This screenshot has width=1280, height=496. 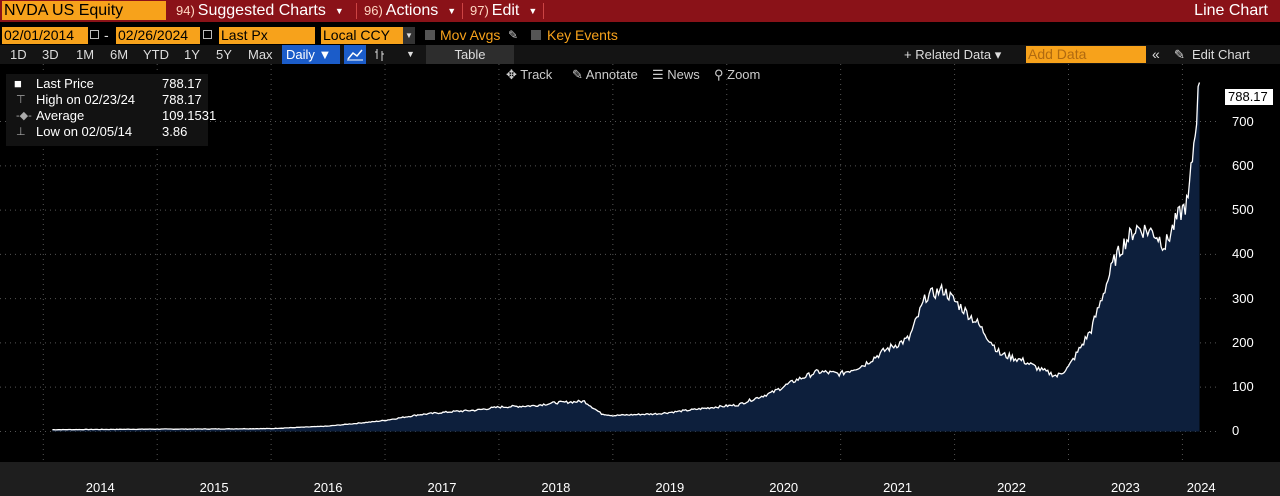 What do you see at coordinates (21, 100) in the screenshot?
I see `high-marker-icon: ⊤` at bounding box center [21, 100].